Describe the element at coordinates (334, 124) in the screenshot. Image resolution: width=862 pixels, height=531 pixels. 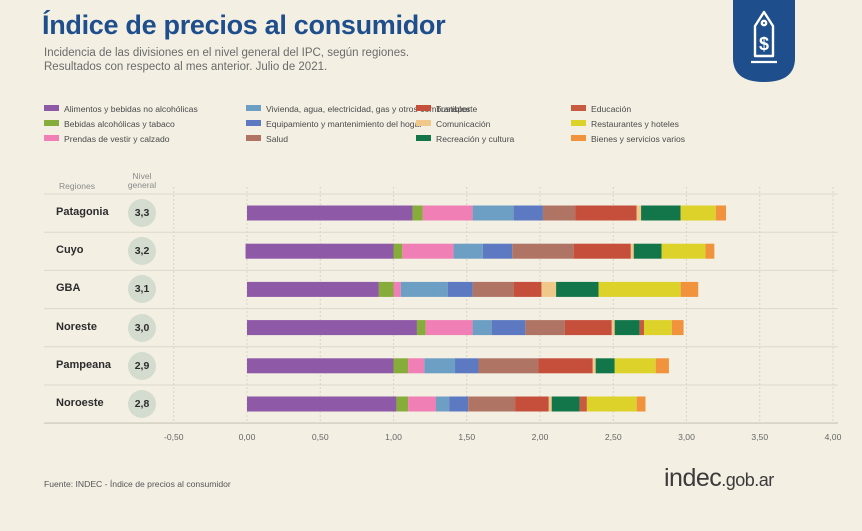
I see `legend-item: Equipamiento y mantenimiento del hogar` at that location.